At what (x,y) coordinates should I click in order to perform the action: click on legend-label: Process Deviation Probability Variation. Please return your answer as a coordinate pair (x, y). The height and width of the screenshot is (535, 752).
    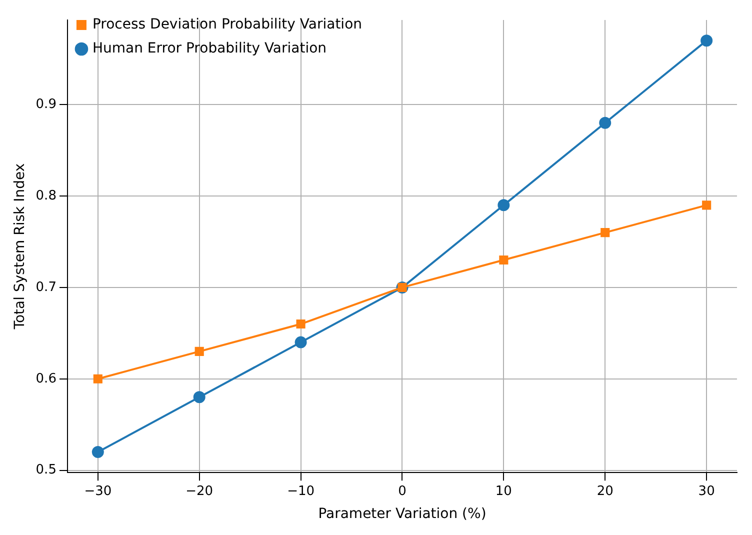
    Looking at the image, I should click on (227, 24).